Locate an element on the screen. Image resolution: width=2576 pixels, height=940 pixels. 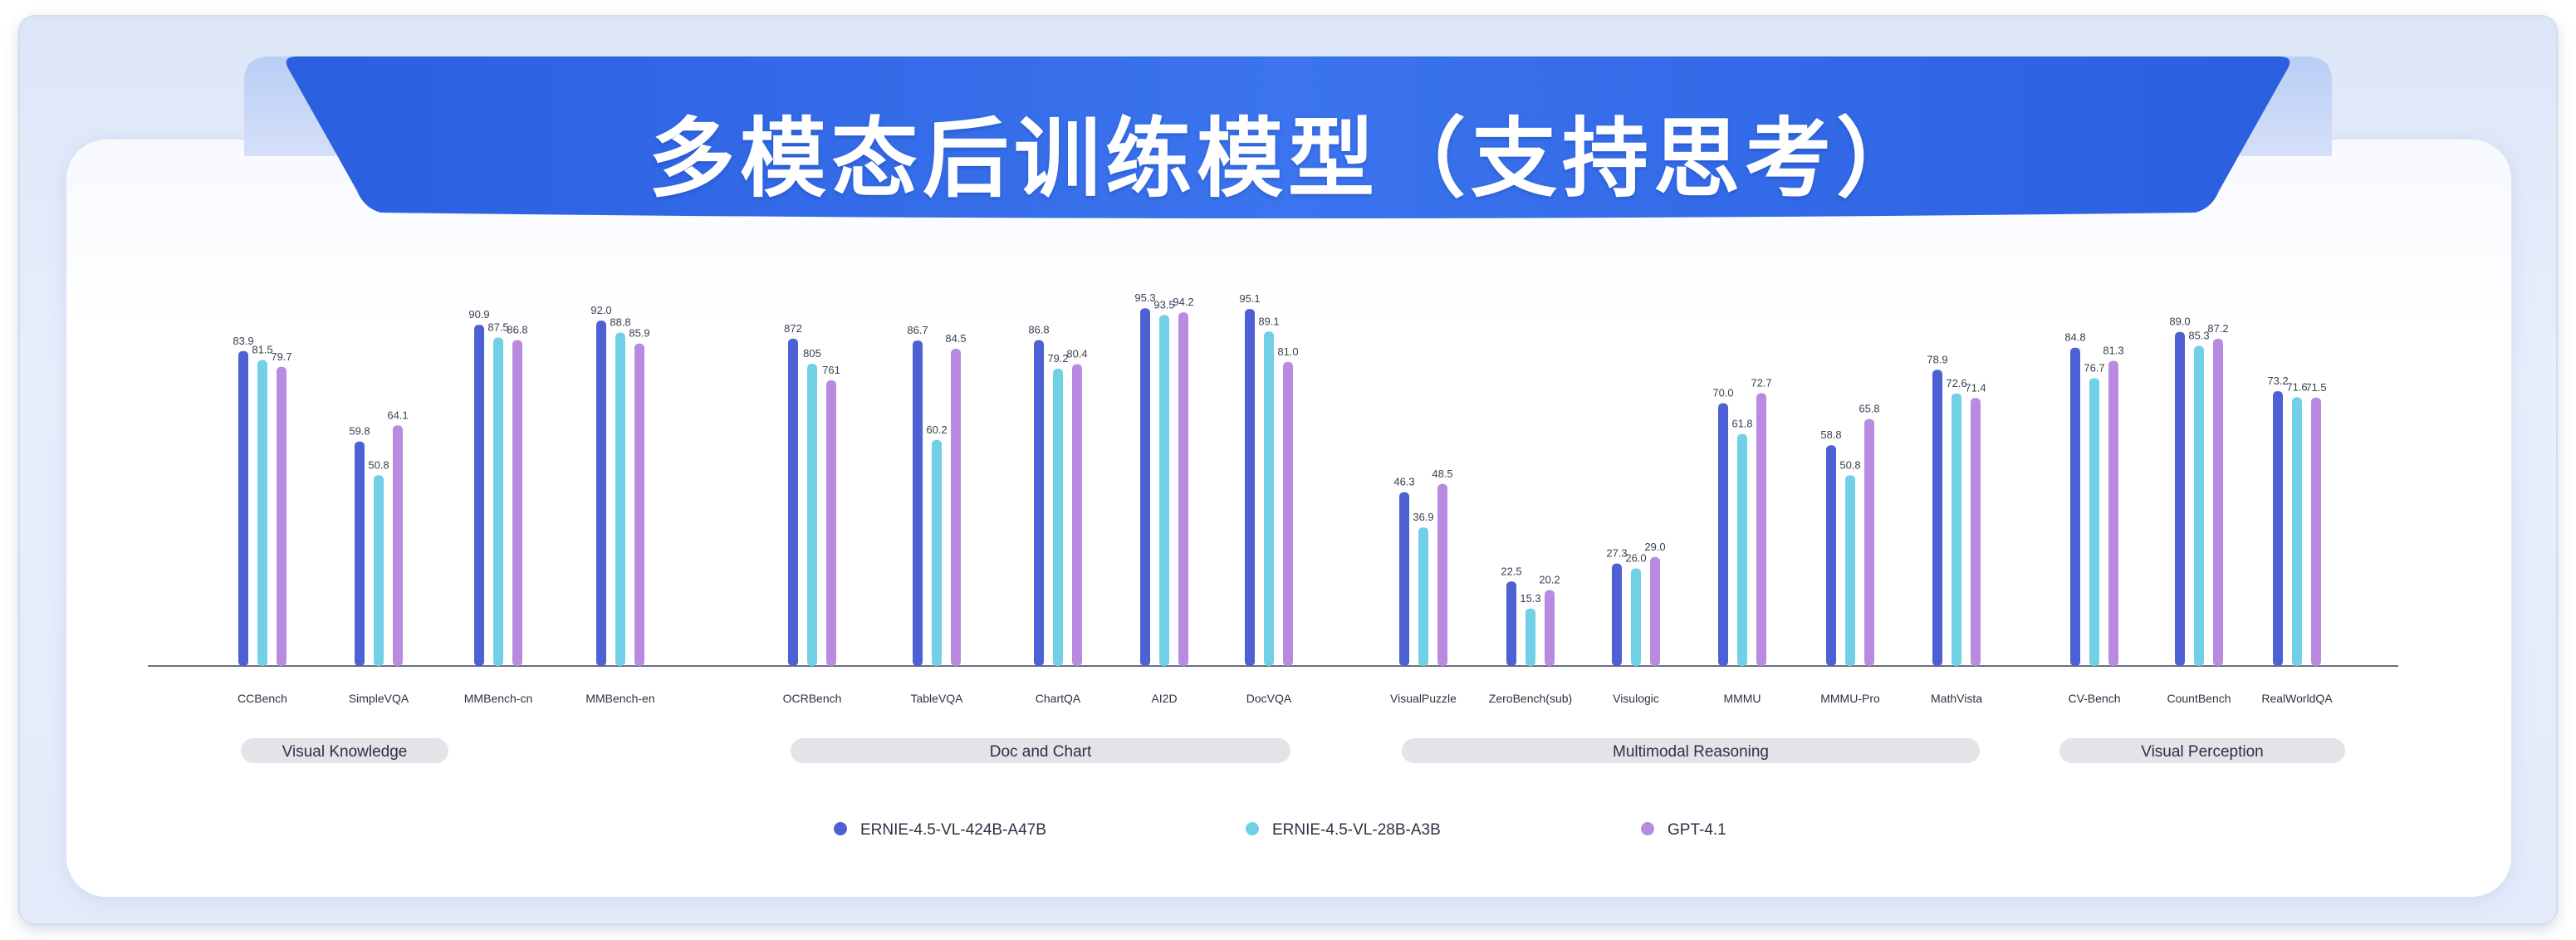
data-label: 26.0 is located at coordinates (1635, 558).